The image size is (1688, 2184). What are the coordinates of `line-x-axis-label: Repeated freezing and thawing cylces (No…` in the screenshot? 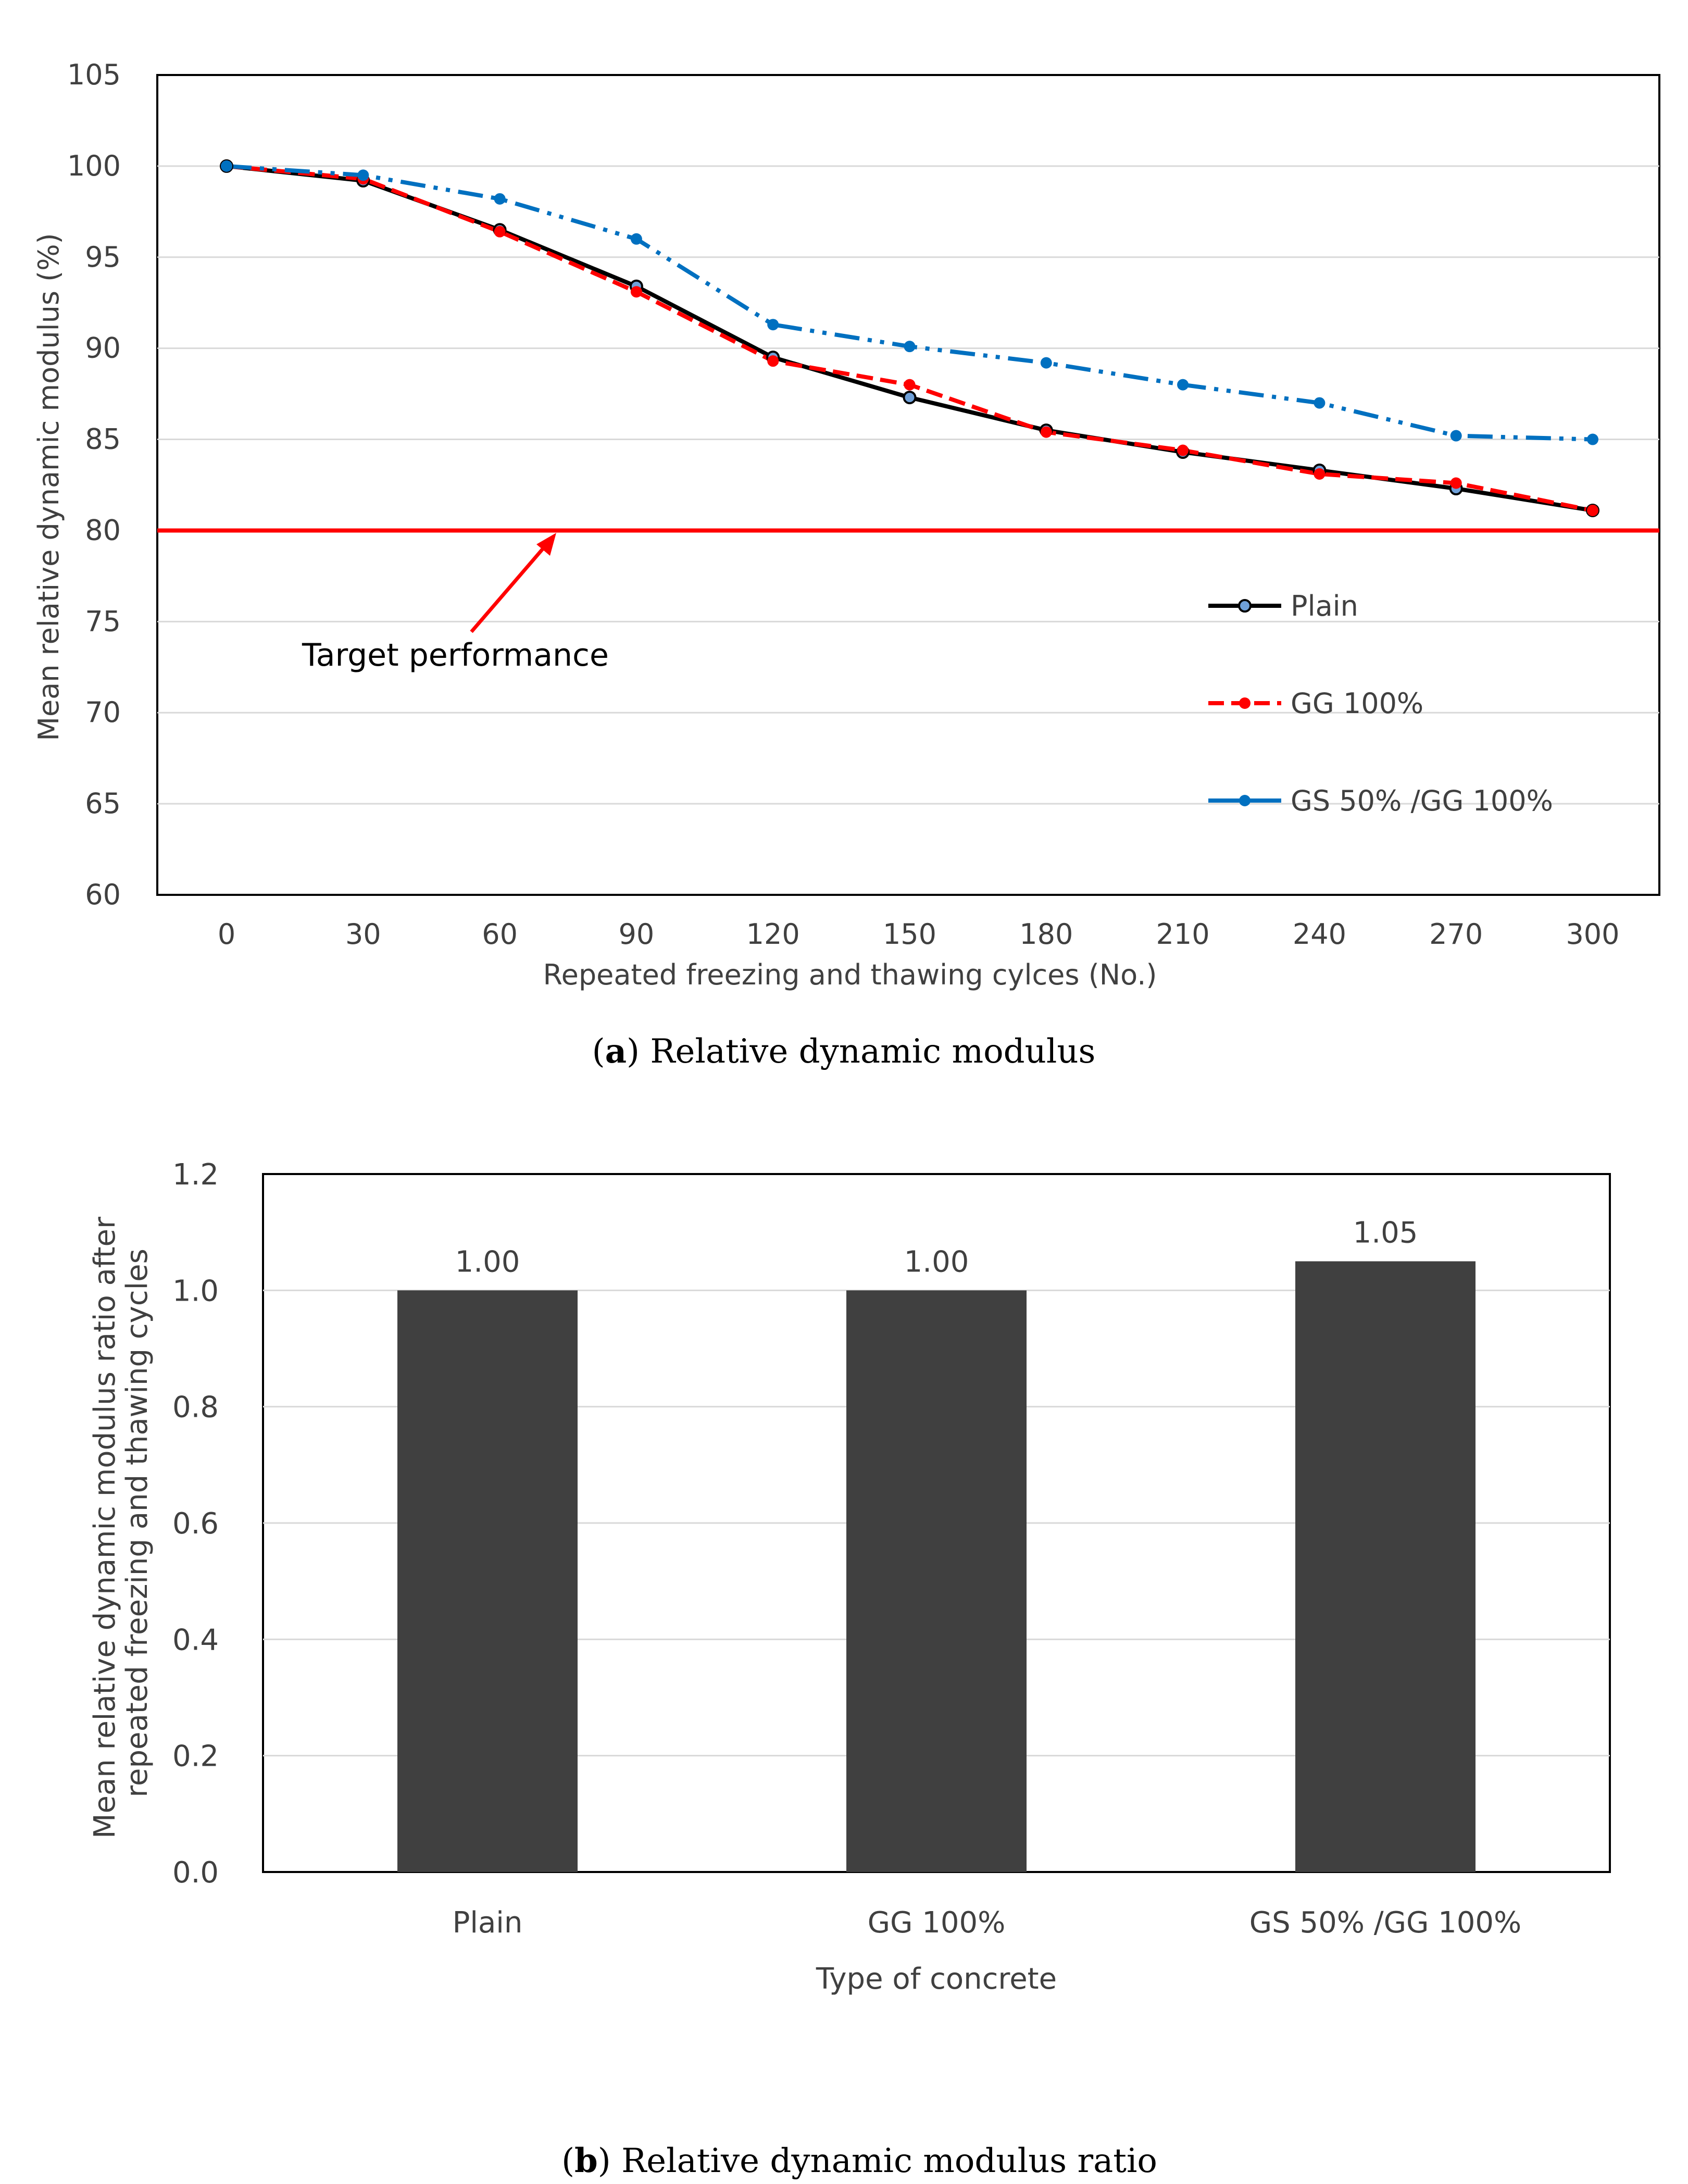 It's located at (850, 975).